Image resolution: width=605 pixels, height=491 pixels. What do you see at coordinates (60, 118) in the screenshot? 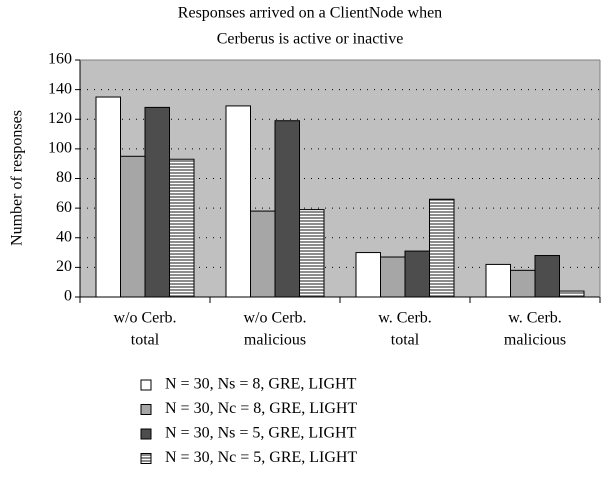
I see `y-tick-label: 120` at bounding box center [60, 118].